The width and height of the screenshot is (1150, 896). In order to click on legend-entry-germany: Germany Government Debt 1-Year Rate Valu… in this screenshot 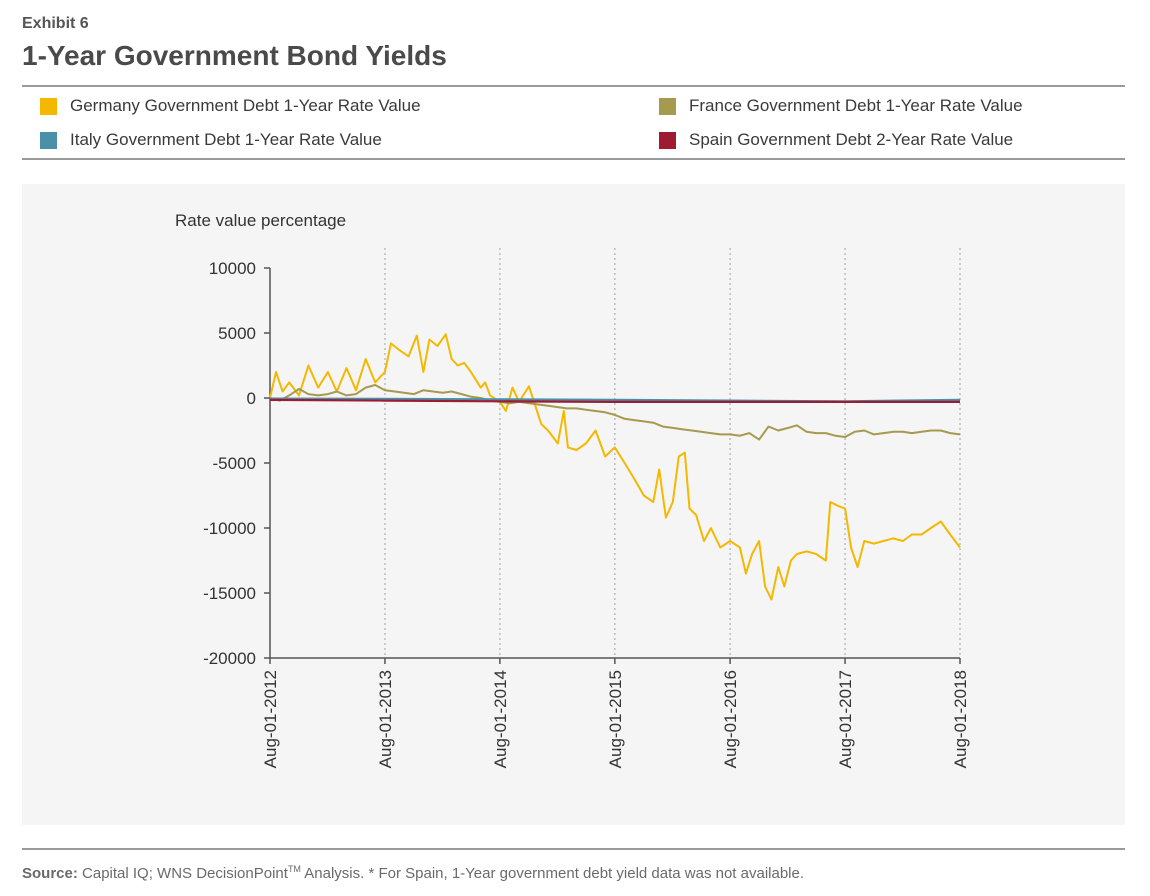, I will do `click(230, 106)`.